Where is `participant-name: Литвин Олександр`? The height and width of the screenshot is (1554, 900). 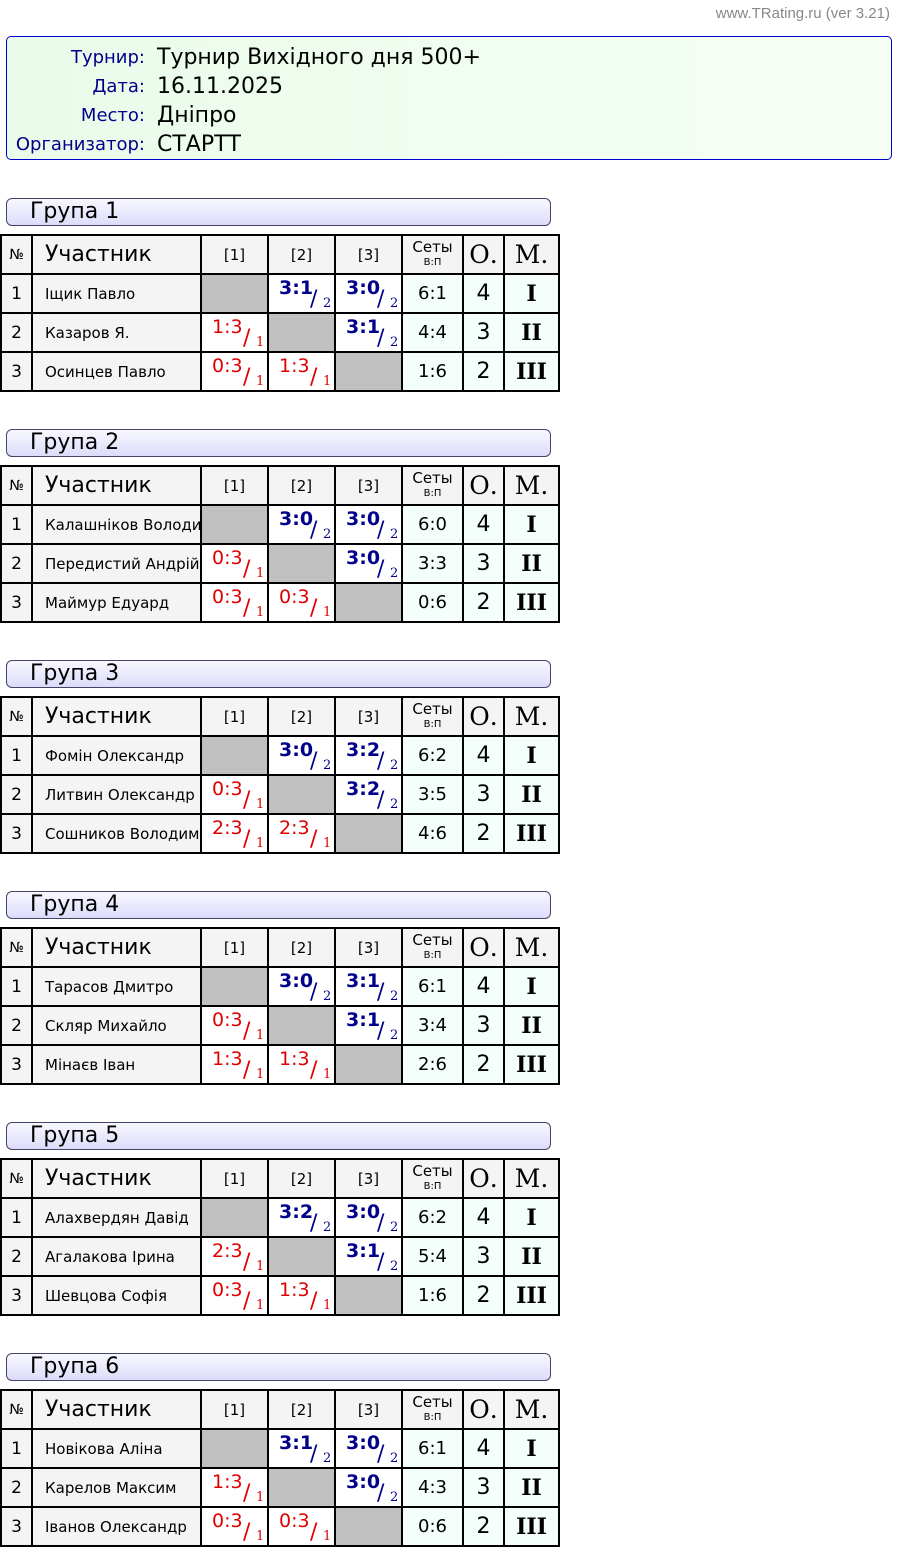 participant-name: Литвин Олександр is located at coordinates (116, 794).